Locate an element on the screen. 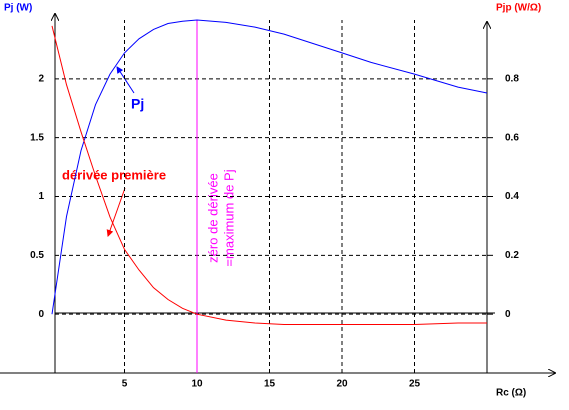  y-tick-label: 1.5 is located at coordinates (37, 137).